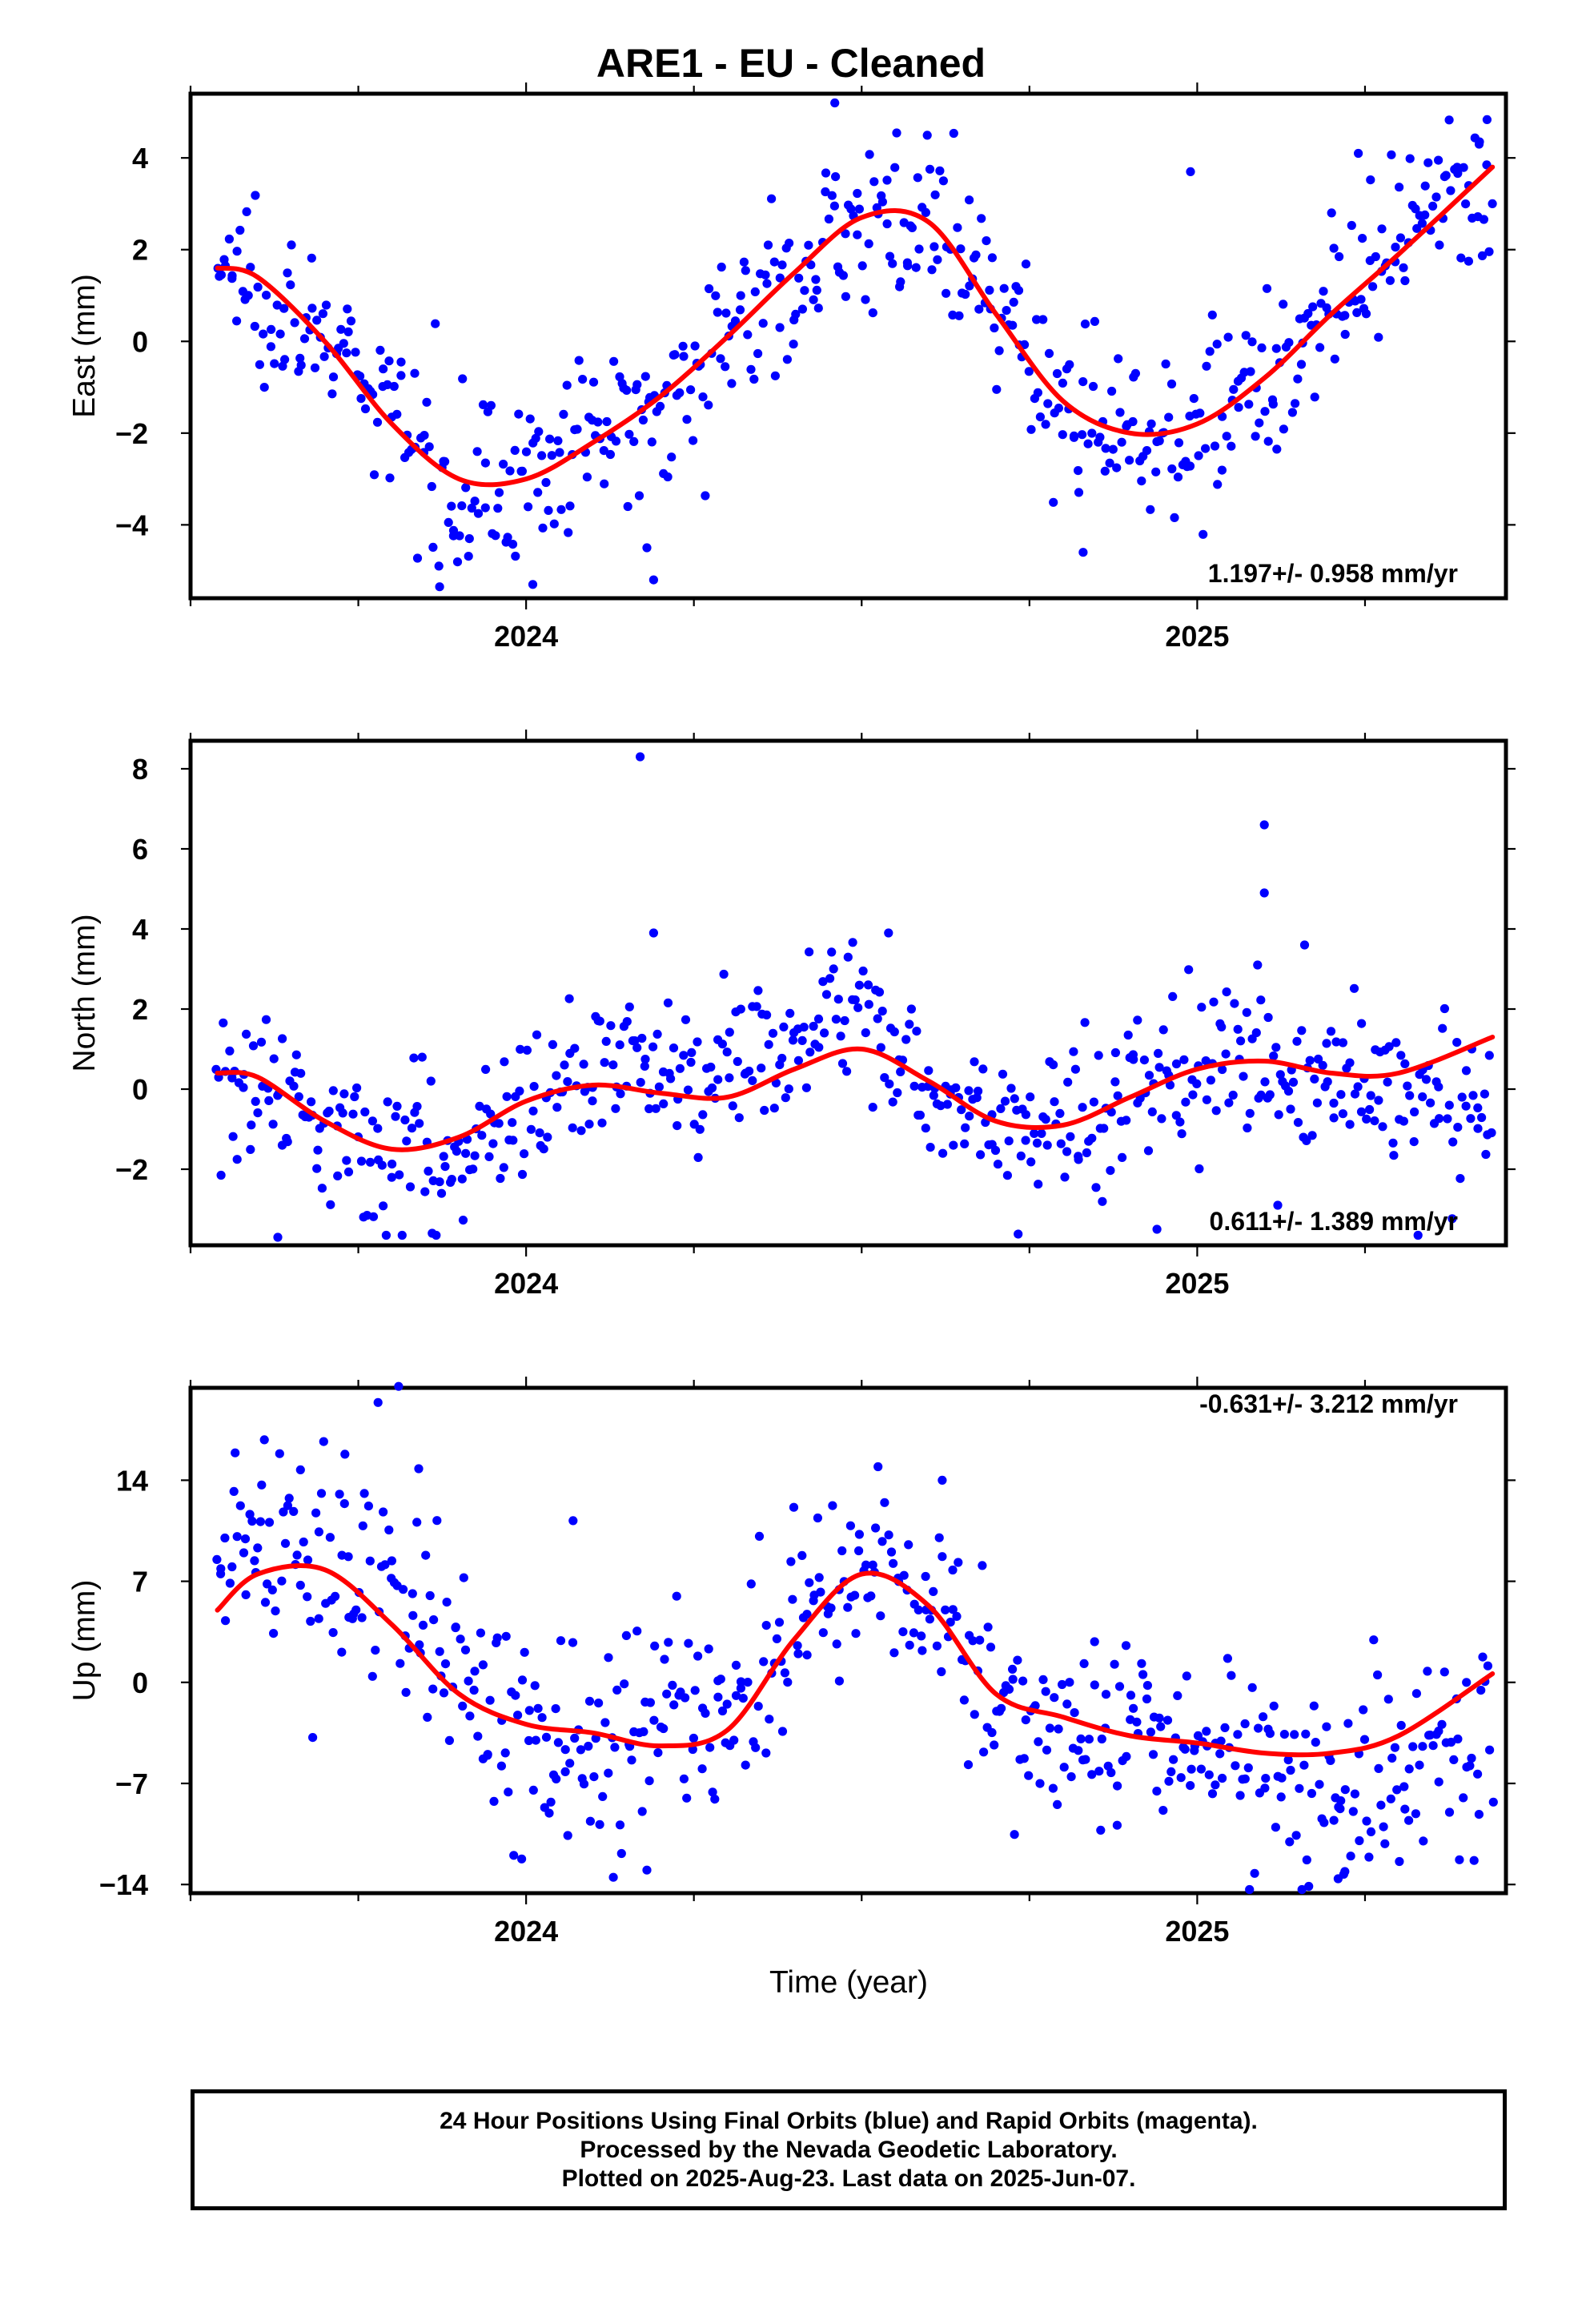 The height and width of the screenshot is (2324, 1582). What do you see at coordinates (140, 158) in the screenshot?
I see `y-tick-label: 4` at bounding box center [140, 158].